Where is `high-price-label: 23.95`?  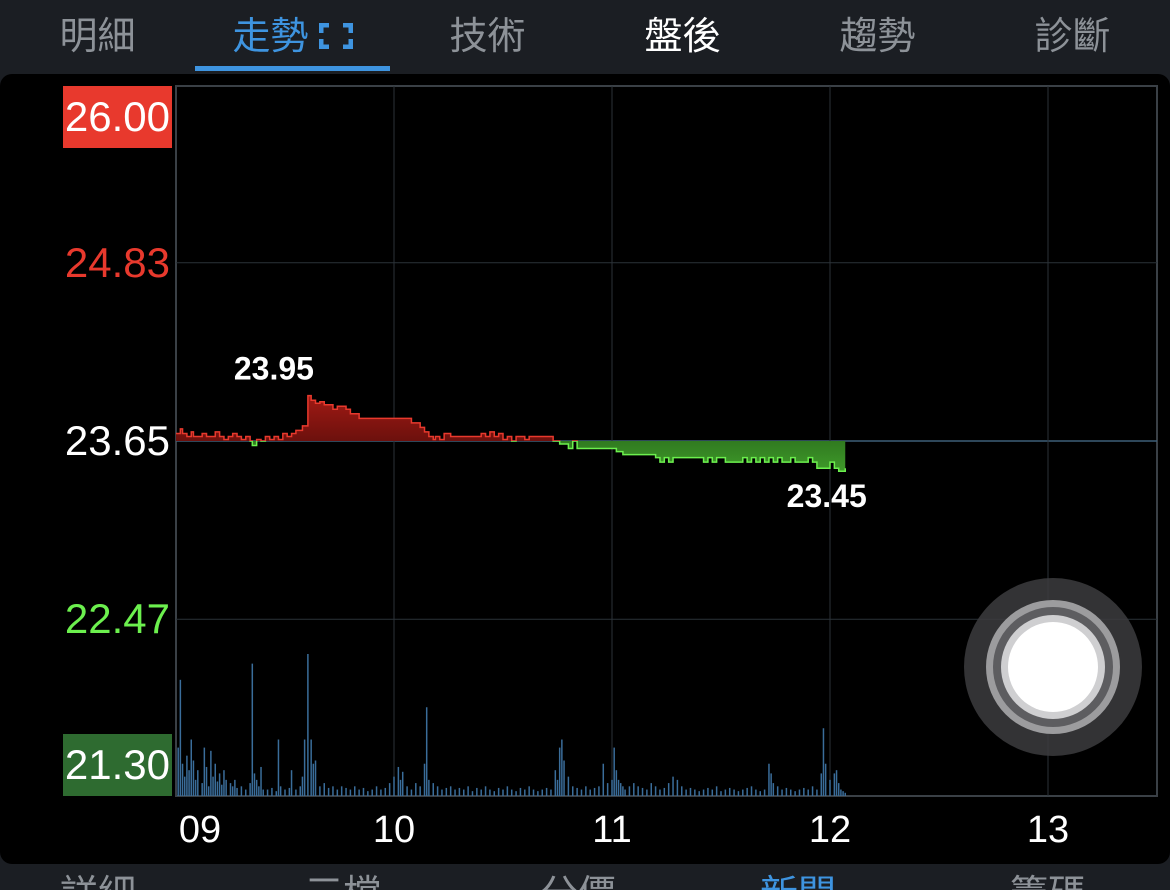 high-price-label: 23.95 is located at coordinates (274, 369).